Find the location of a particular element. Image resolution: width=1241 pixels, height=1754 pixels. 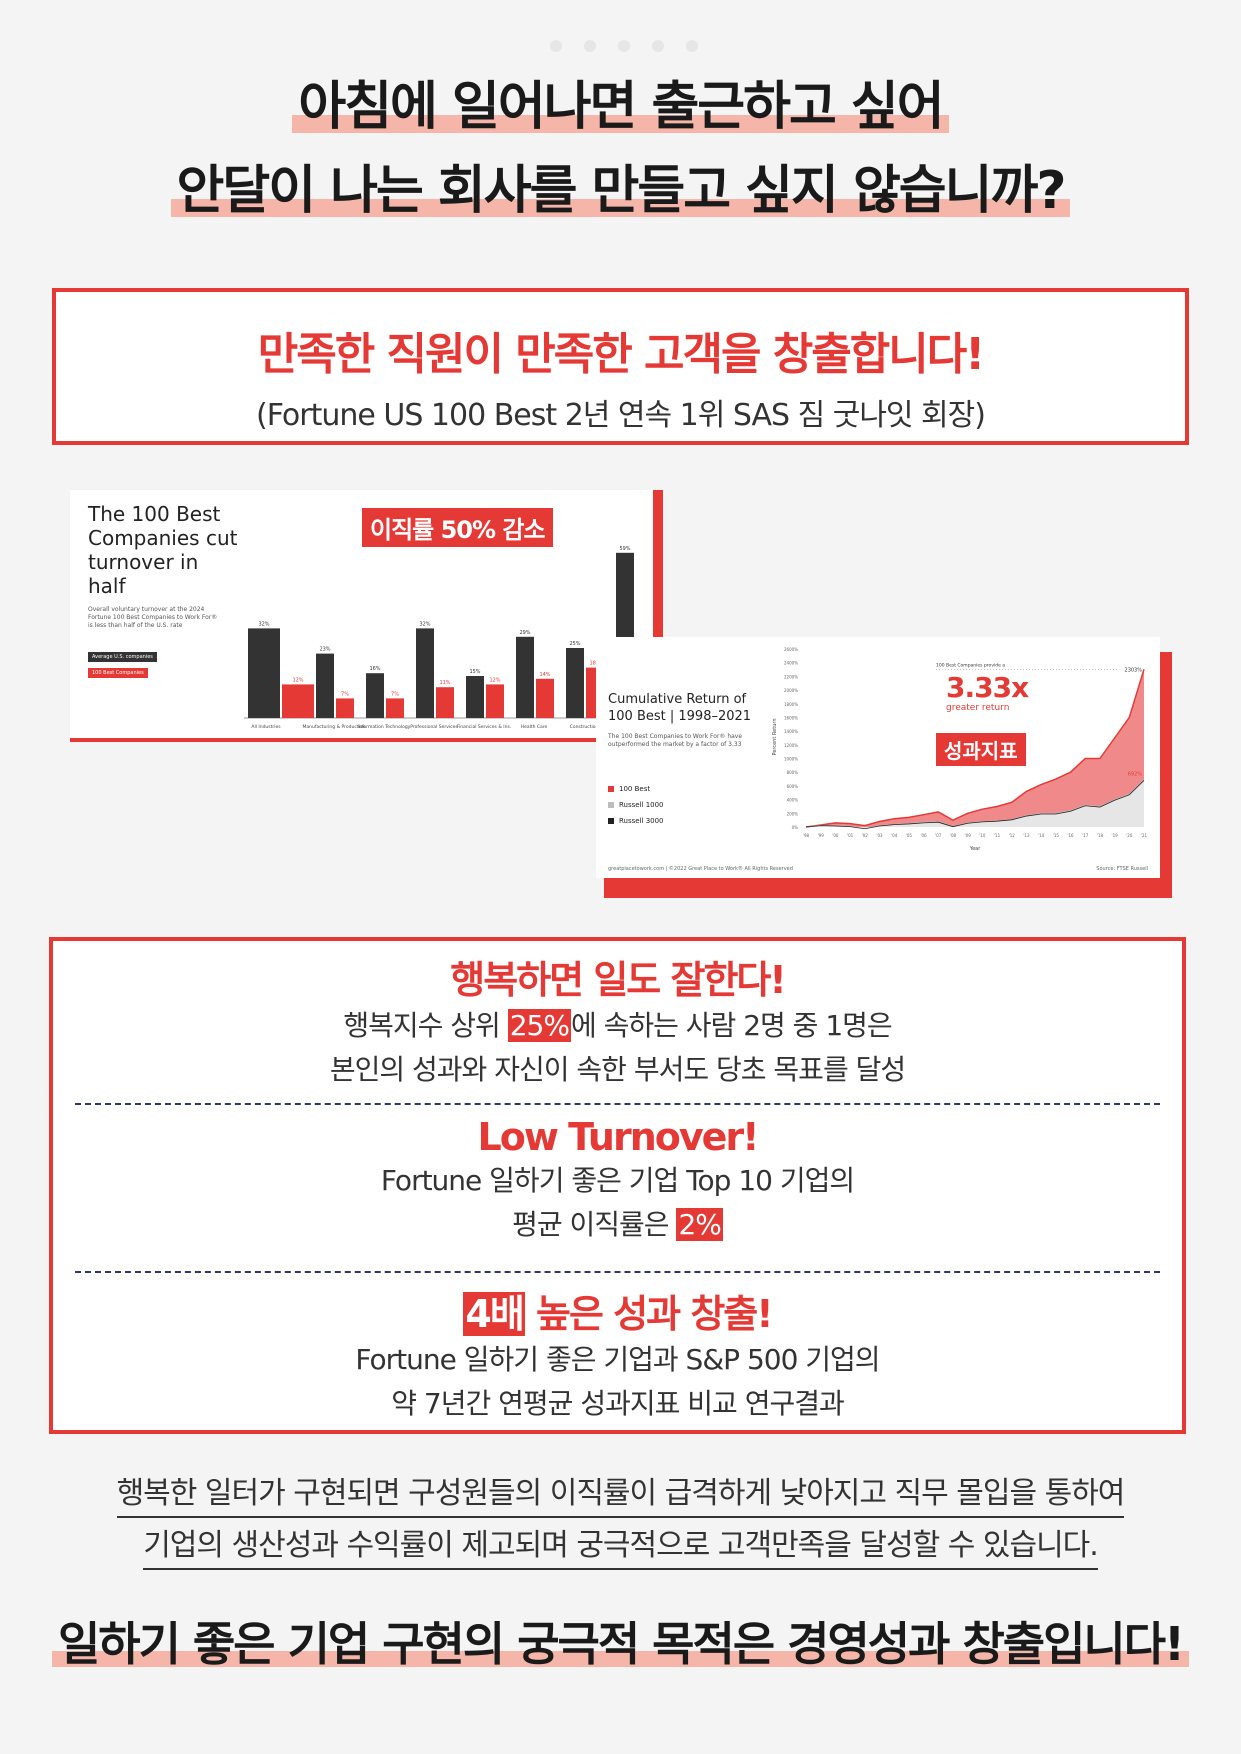

y-tick-label: 1200% is located at coordinates (791, 745).